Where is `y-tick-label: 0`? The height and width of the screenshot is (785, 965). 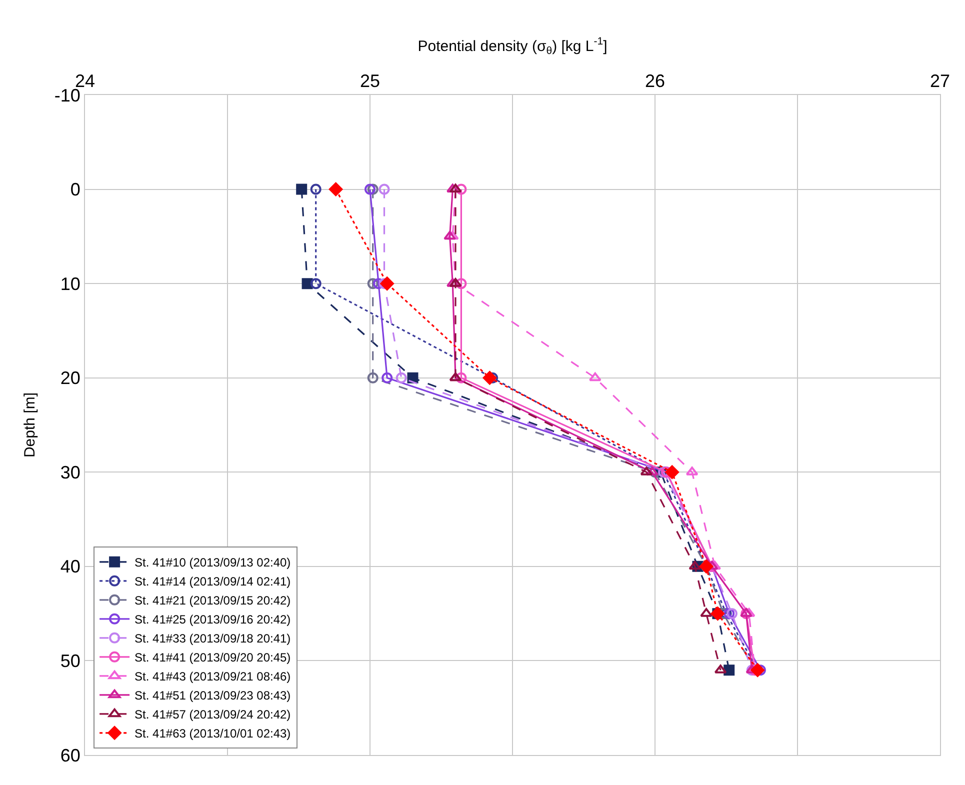 y-tick-label: 0 is located at coordinates (75, 190).